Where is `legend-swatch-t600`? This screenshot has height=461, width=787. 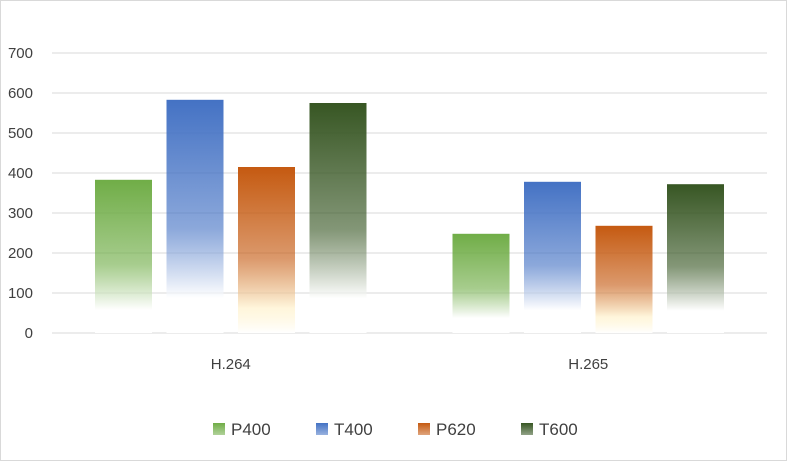 legend-swatch-t600 is located at coordinates (527, 429).